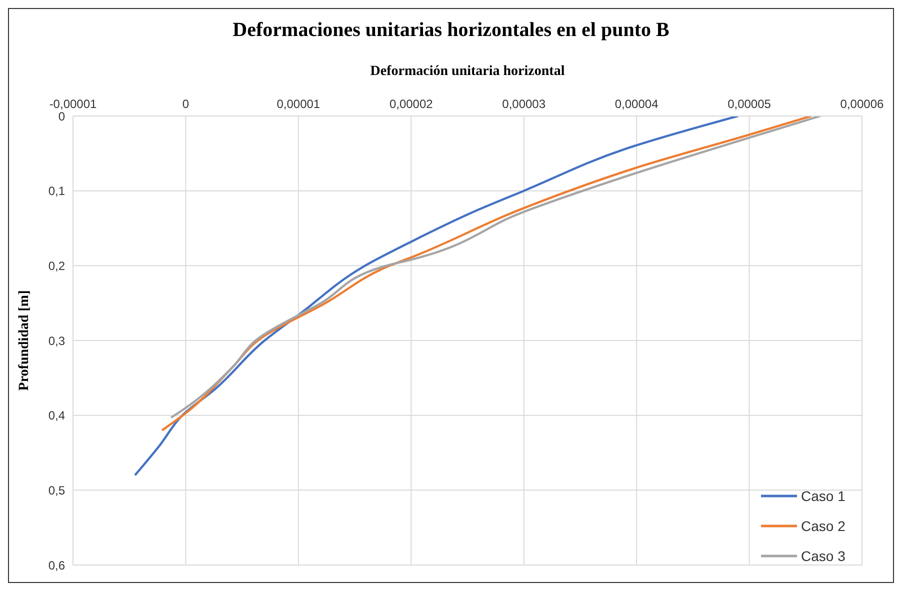 The width and height of the screenshot is (904, 591). What do you see at coordinates (451, 30) in the screenshot?
I see `chart-title: Deformaciones unitarias horizontales en el punto B` at bounding box center [451, 30].